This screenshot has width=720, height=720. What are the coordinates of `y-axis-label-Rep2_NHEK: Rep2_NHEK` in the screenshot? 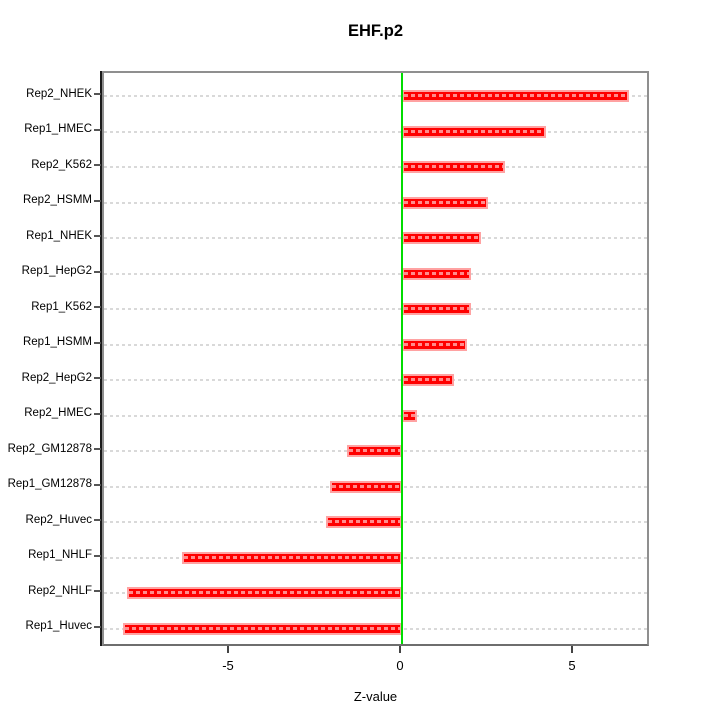 It's located at (59, 93).